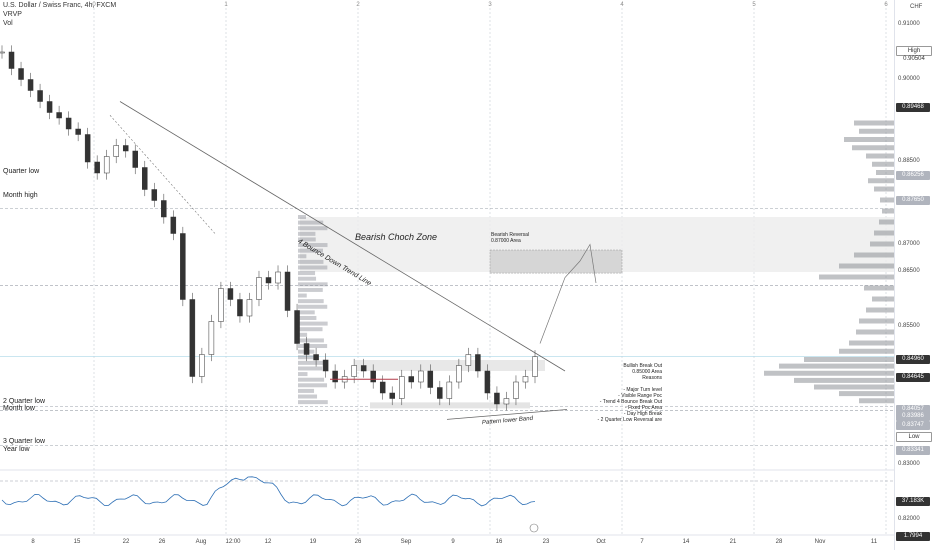 The width and height of the screenshot is (932, 550). I want to click on reason-line: Reasons, so click(652, 378).